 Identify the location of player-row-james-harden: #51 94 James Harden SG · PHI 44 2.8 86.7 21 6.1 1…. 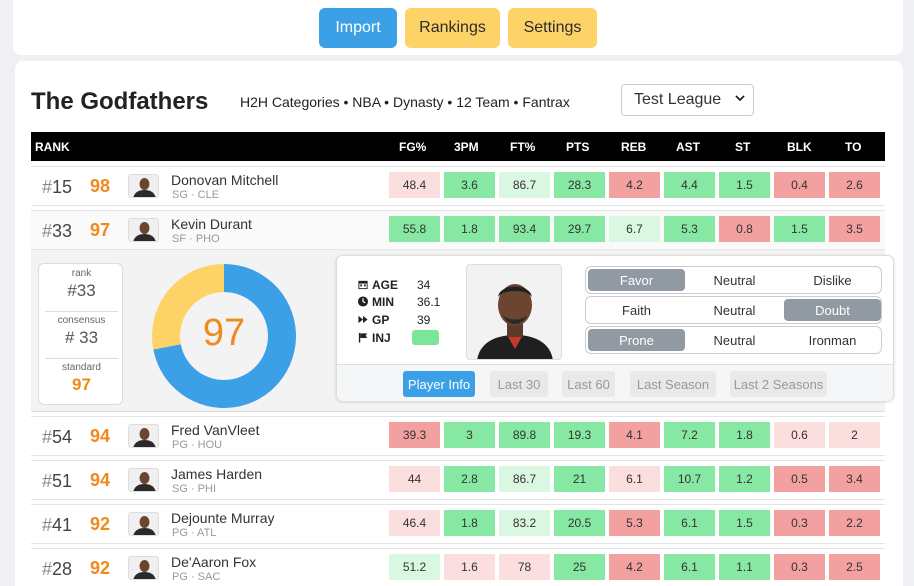
(458, 480).